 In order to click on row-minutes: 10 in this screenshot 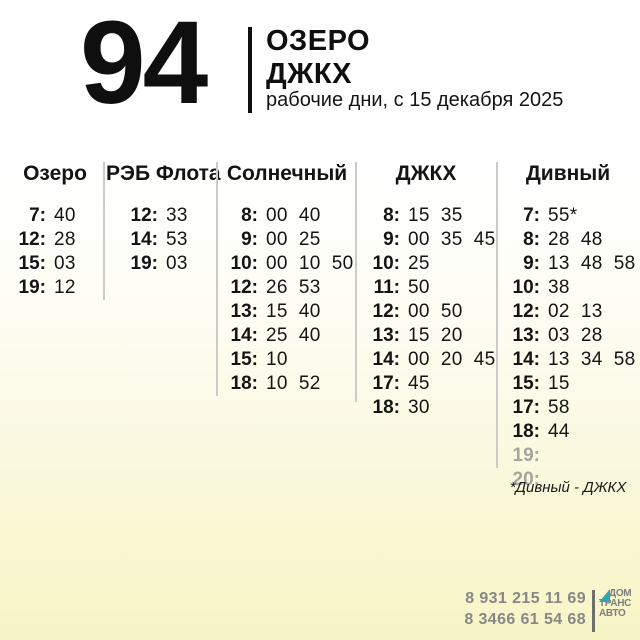, I will do `click(277, 359)`.